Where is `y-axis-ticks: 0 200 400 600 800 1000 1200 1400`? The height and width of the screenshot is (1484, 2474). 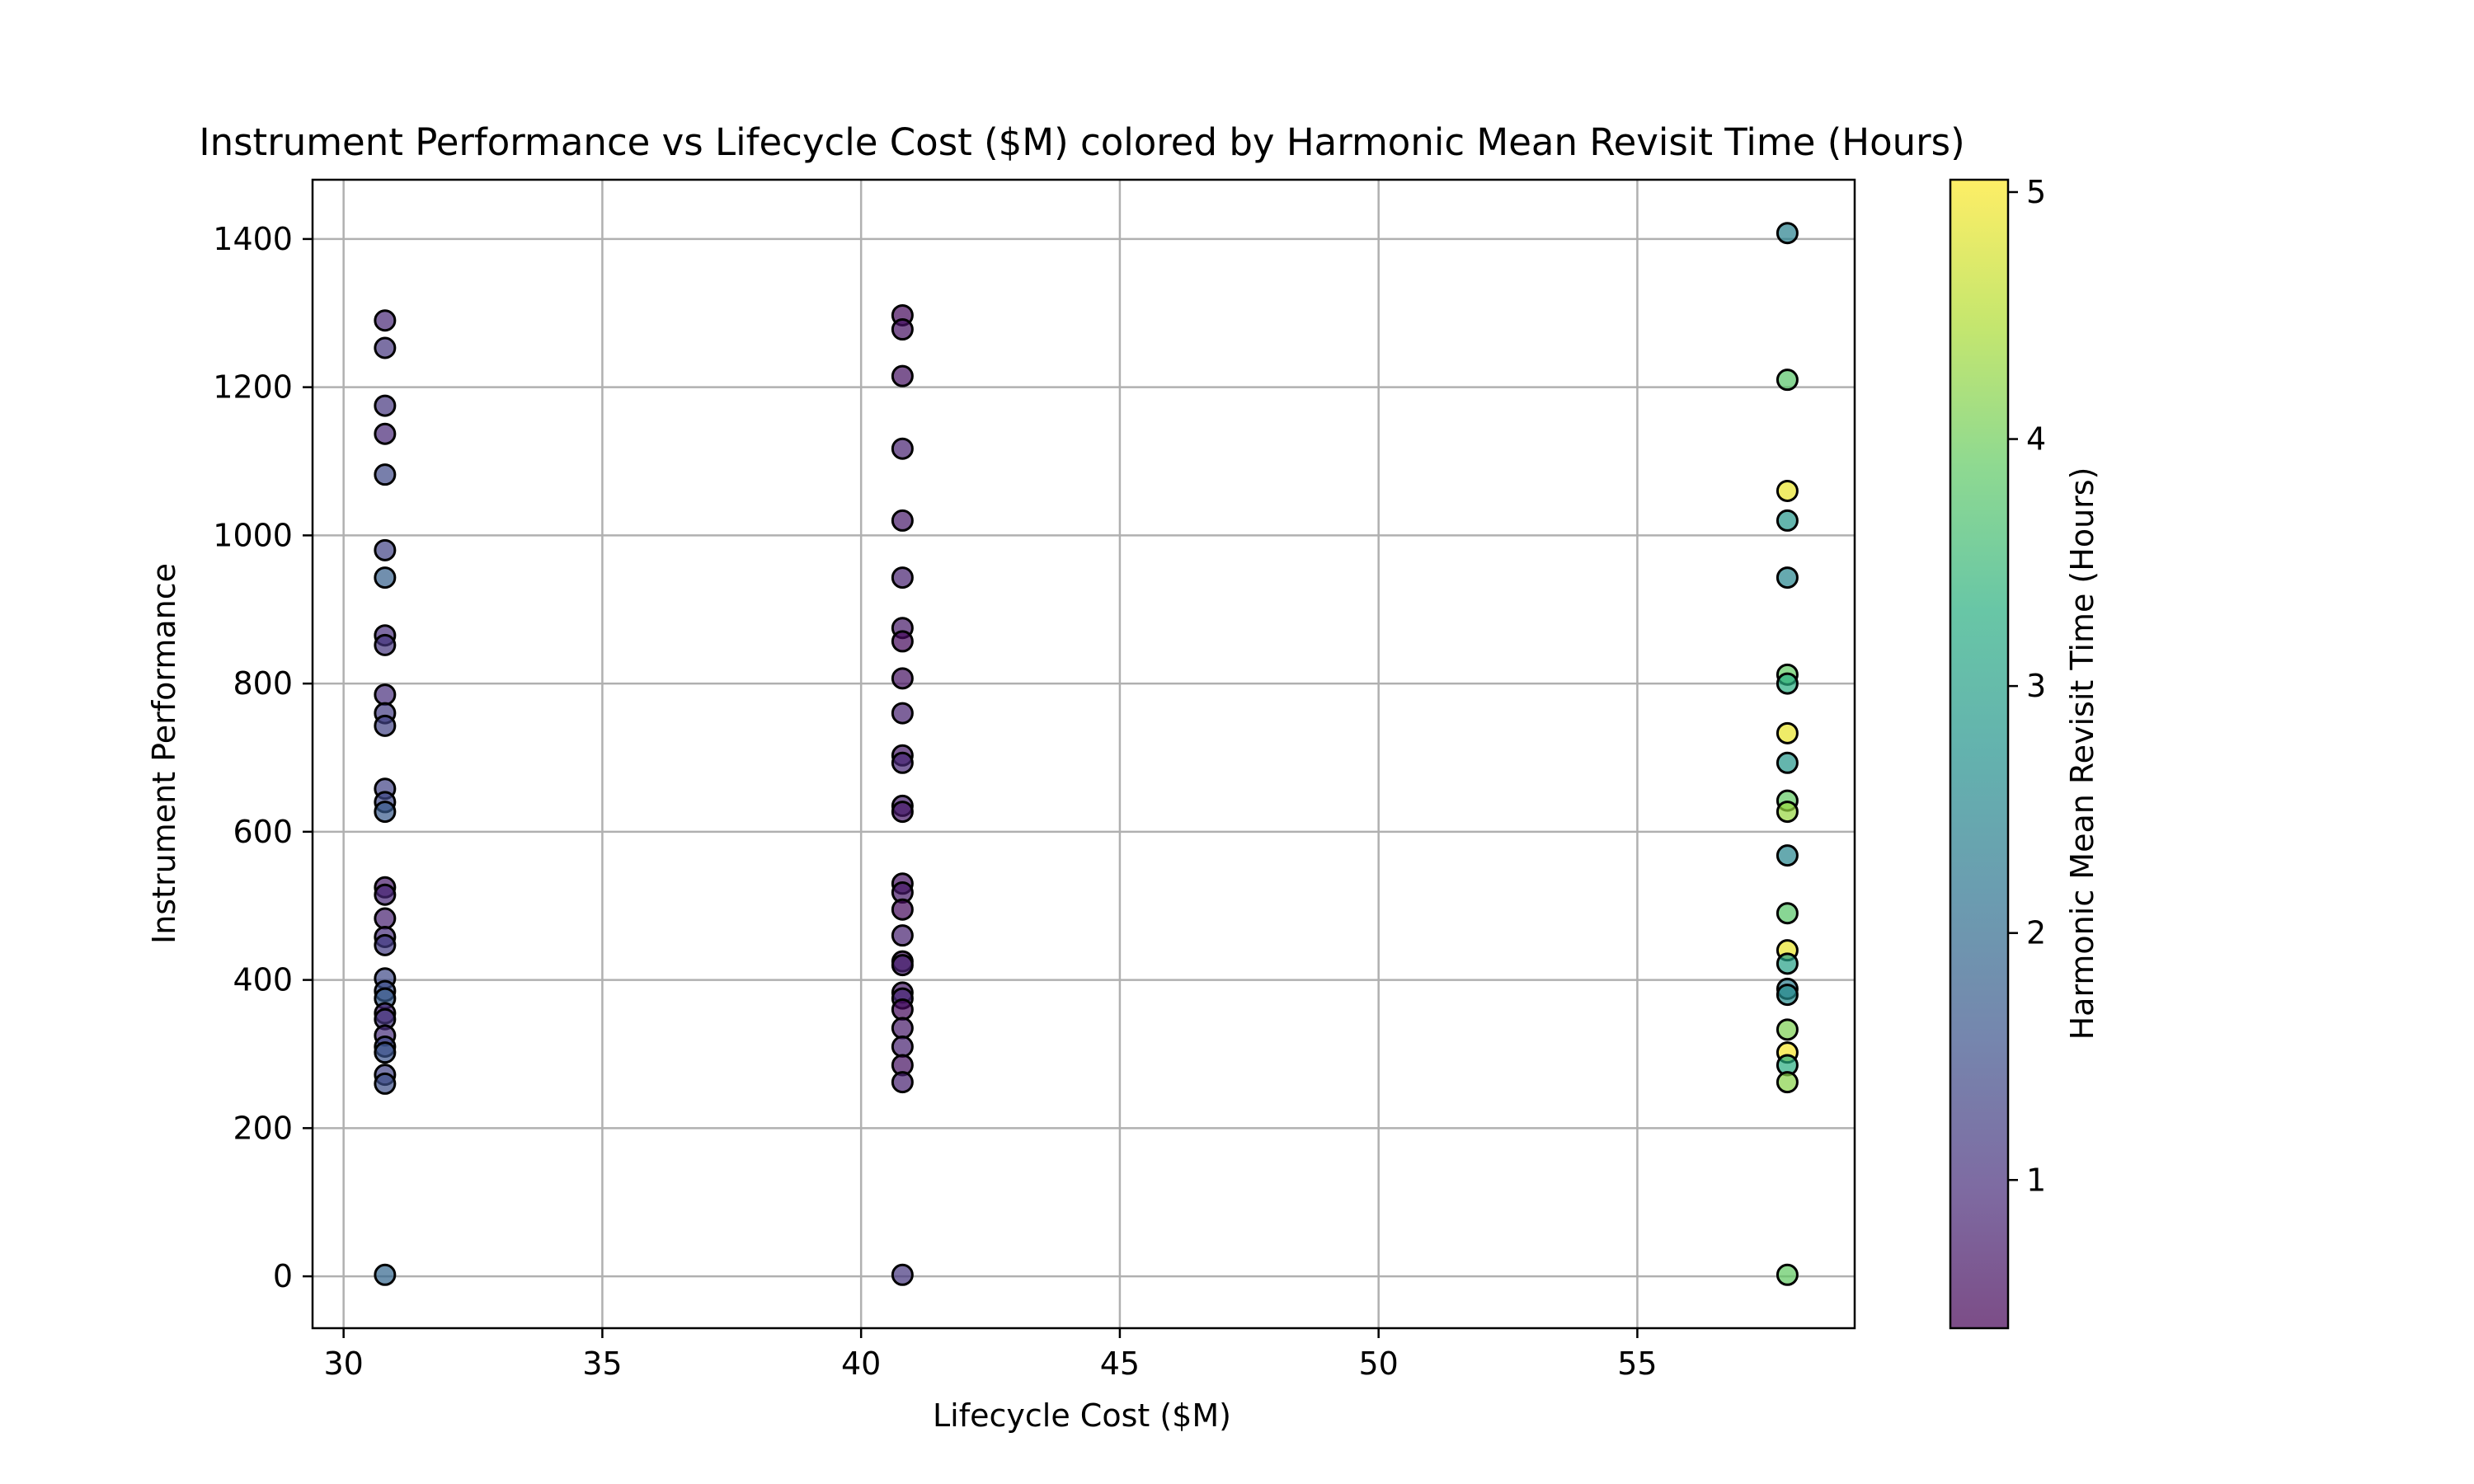 y-axis-ticks: 0 200 400 600 800 1000 1200 1400 is located at coordinates (263, 757).